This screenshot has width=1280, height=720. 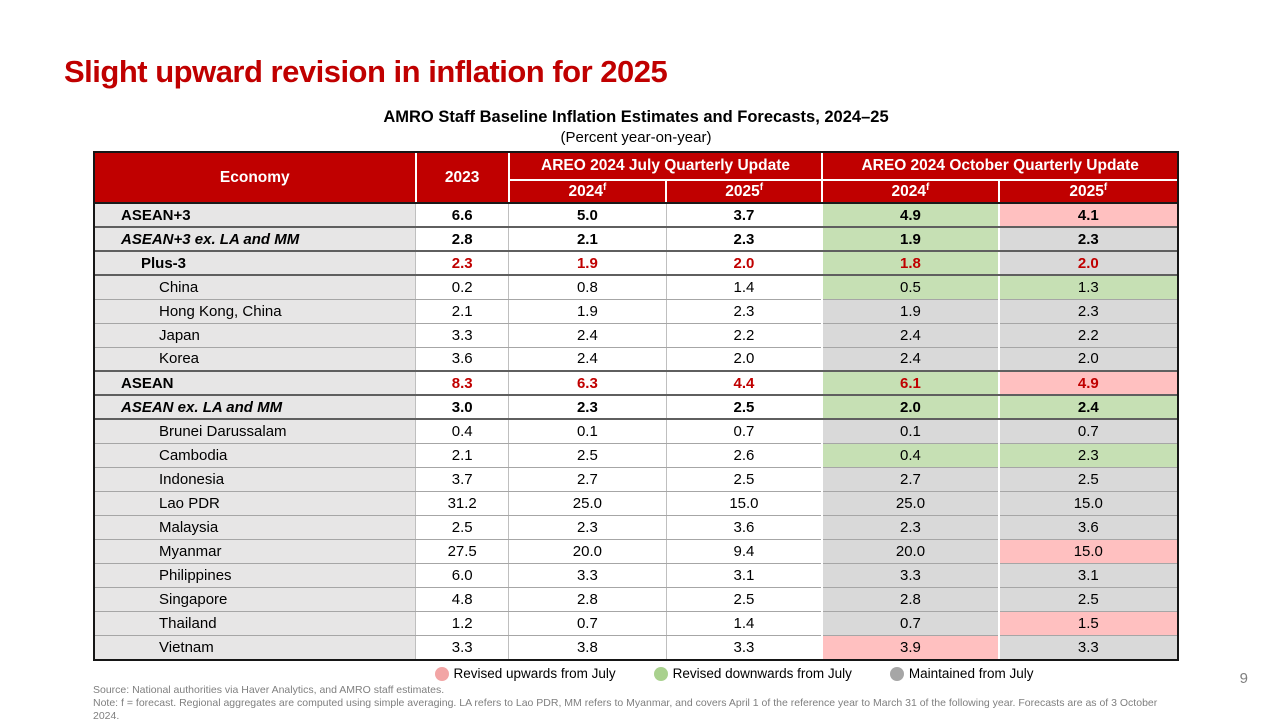 What do you see at coordinates (587, 479) in the screenshot?
I see `value-cell: 2.7` at bounding box center [587, 479].